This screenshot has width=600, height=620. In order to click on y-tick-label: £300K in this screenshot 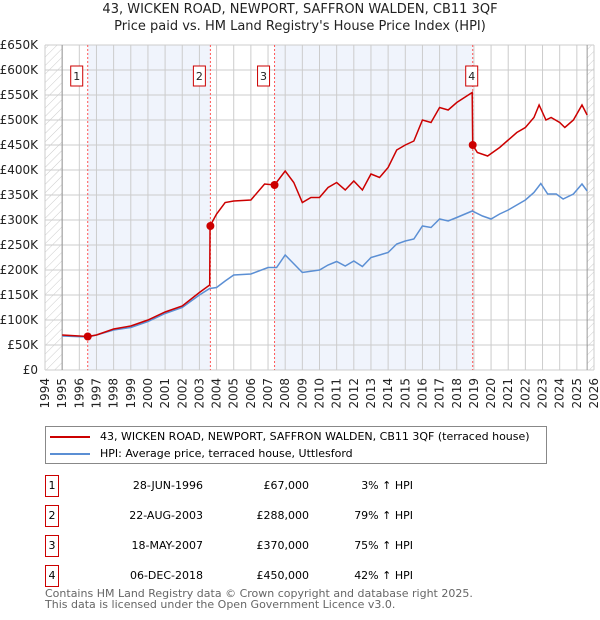, I will do `click(19, 220)`.